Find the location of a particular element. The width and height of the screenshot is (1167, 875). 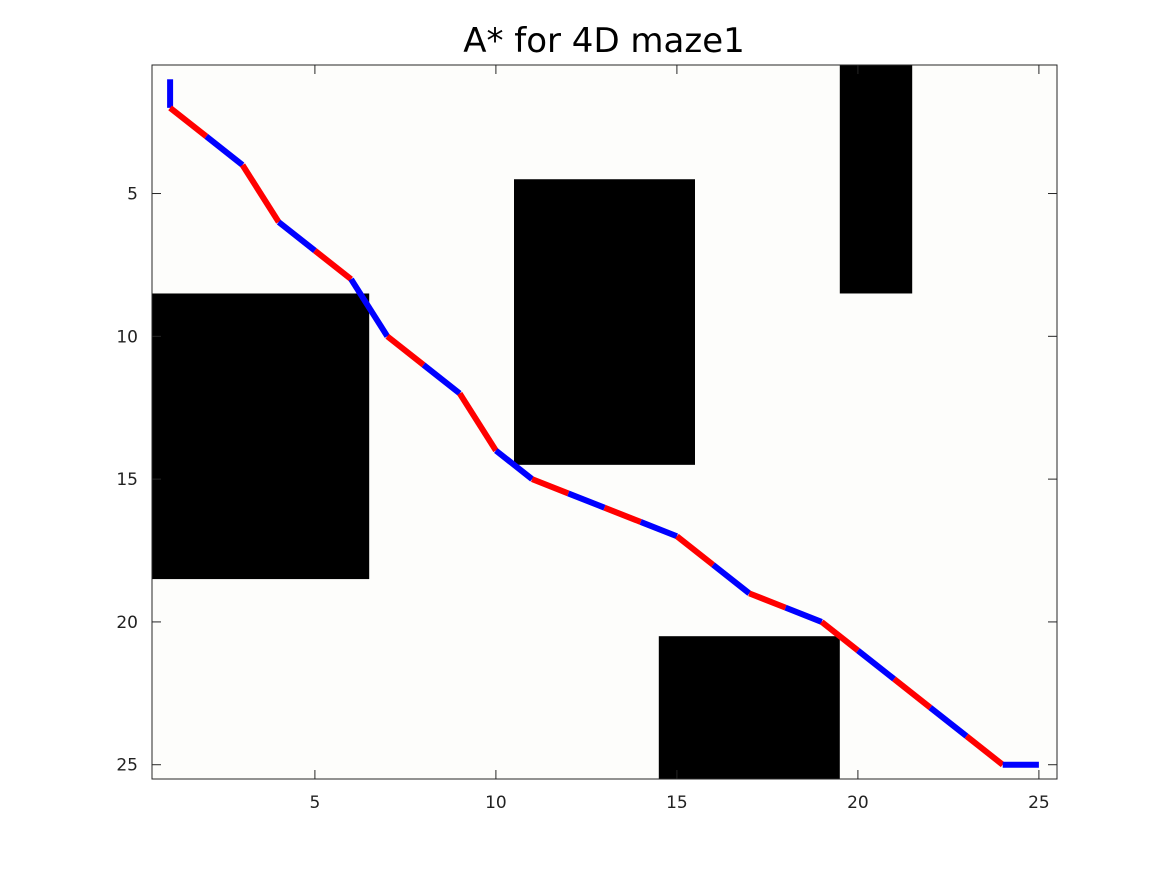

y-tick-label-15: 15 is located at coordinates (127, 480).